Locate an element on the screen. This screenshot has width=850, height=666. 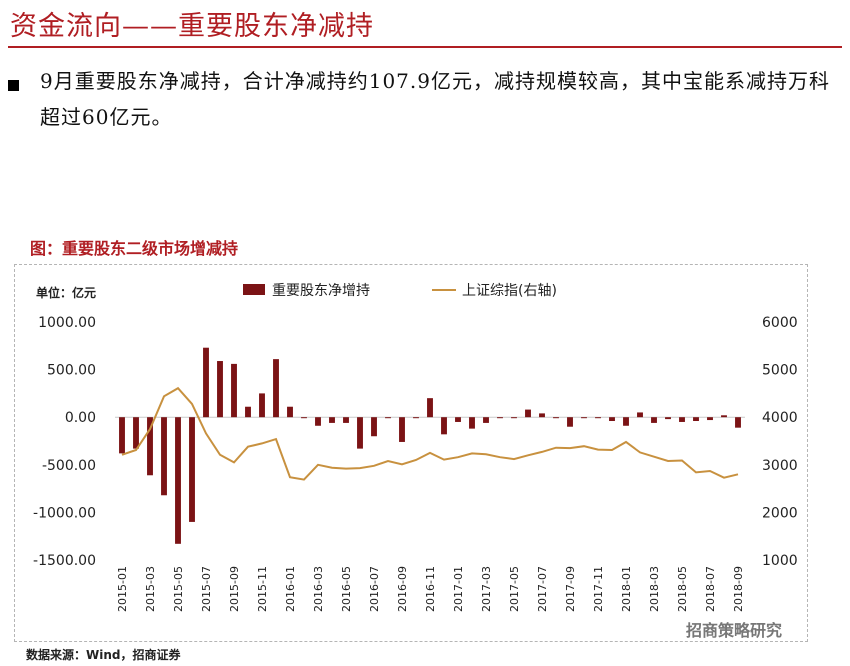
right-axis-tick: 1000 is located at coordinates (780, 561).